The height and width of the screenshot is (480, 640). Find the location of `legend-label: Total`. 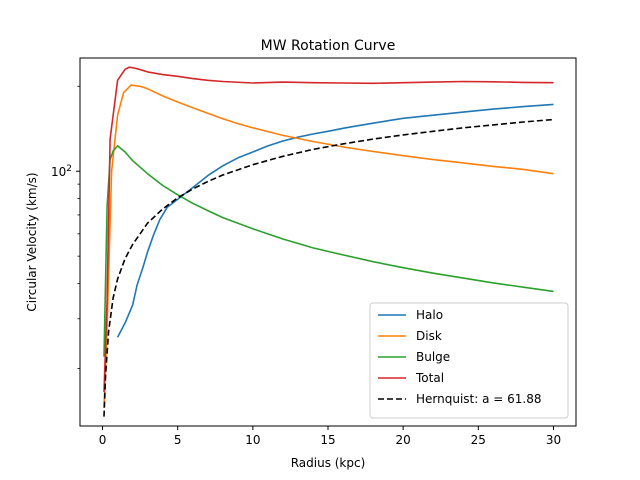

legend-label: Total is located at coordinates (429, 378).